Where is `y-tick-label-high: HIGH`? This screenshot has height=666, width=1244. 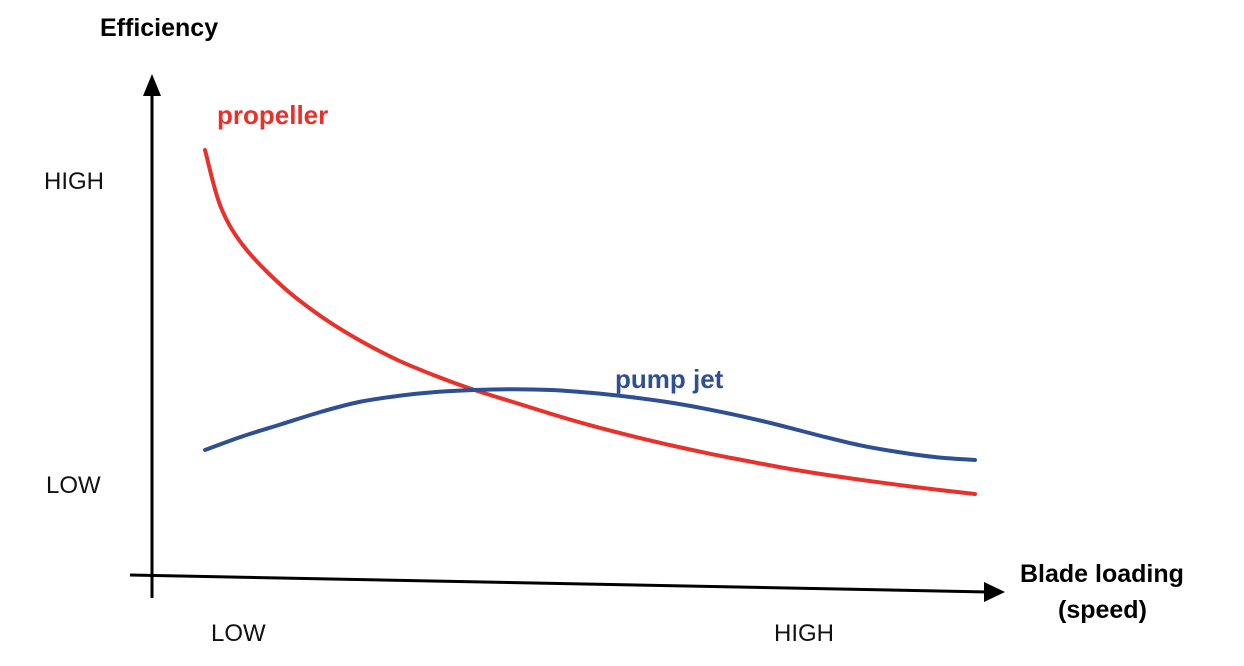
y-tick-label-high: HIGH is located at coordinates (74, 181).